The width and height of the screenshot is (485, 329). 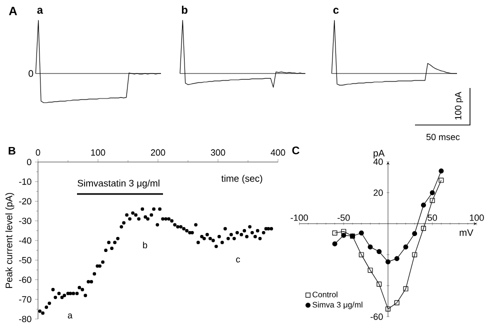 I want to click on y-tick-label: -80, so click(x=25, y=319).